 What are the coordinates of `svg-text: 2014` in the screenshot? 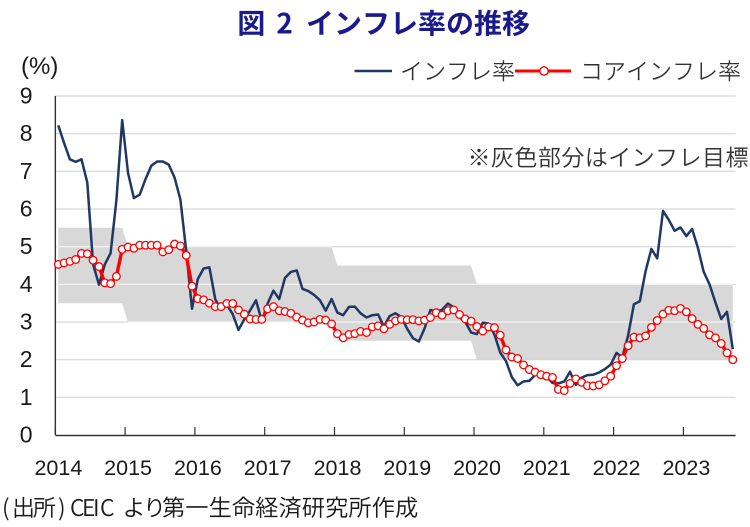 It's located at (58, 468).